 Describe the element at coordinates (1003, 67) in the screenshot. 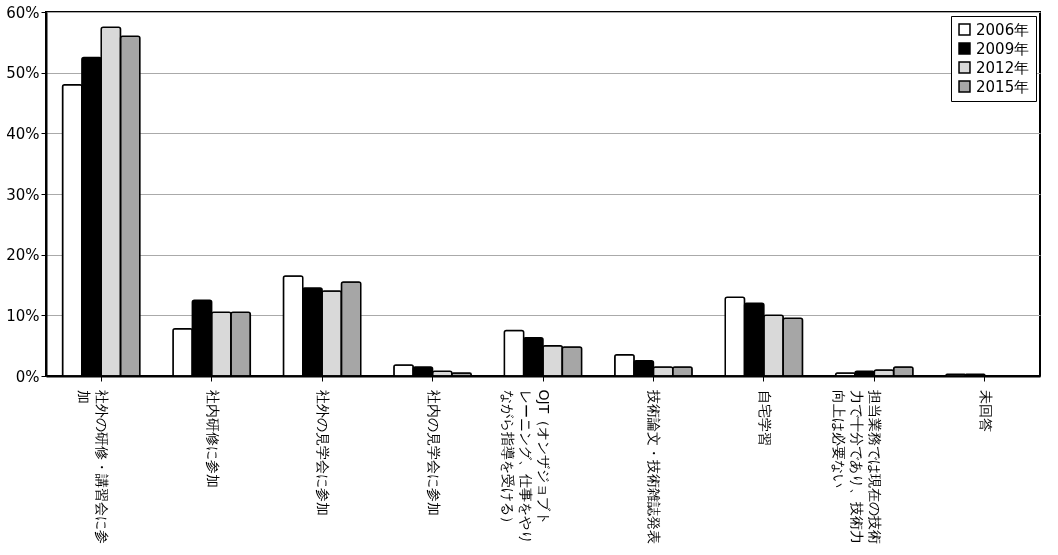

I see `legend-label: 2012年` at that location.